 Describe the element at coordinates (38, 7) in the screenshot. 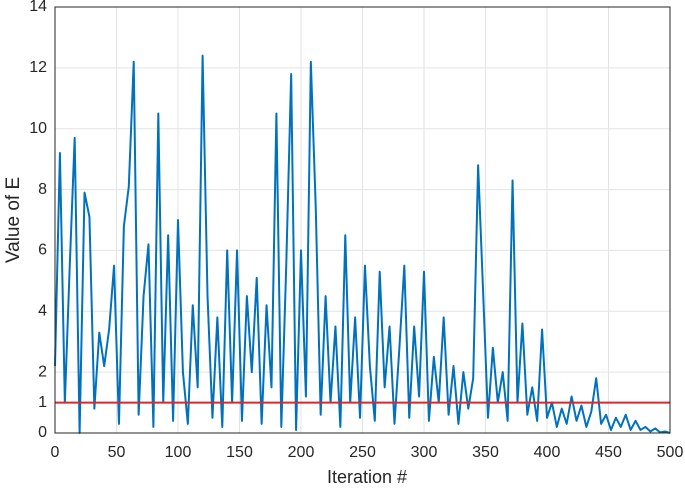

I see `y-tick-label: 14` at that location.